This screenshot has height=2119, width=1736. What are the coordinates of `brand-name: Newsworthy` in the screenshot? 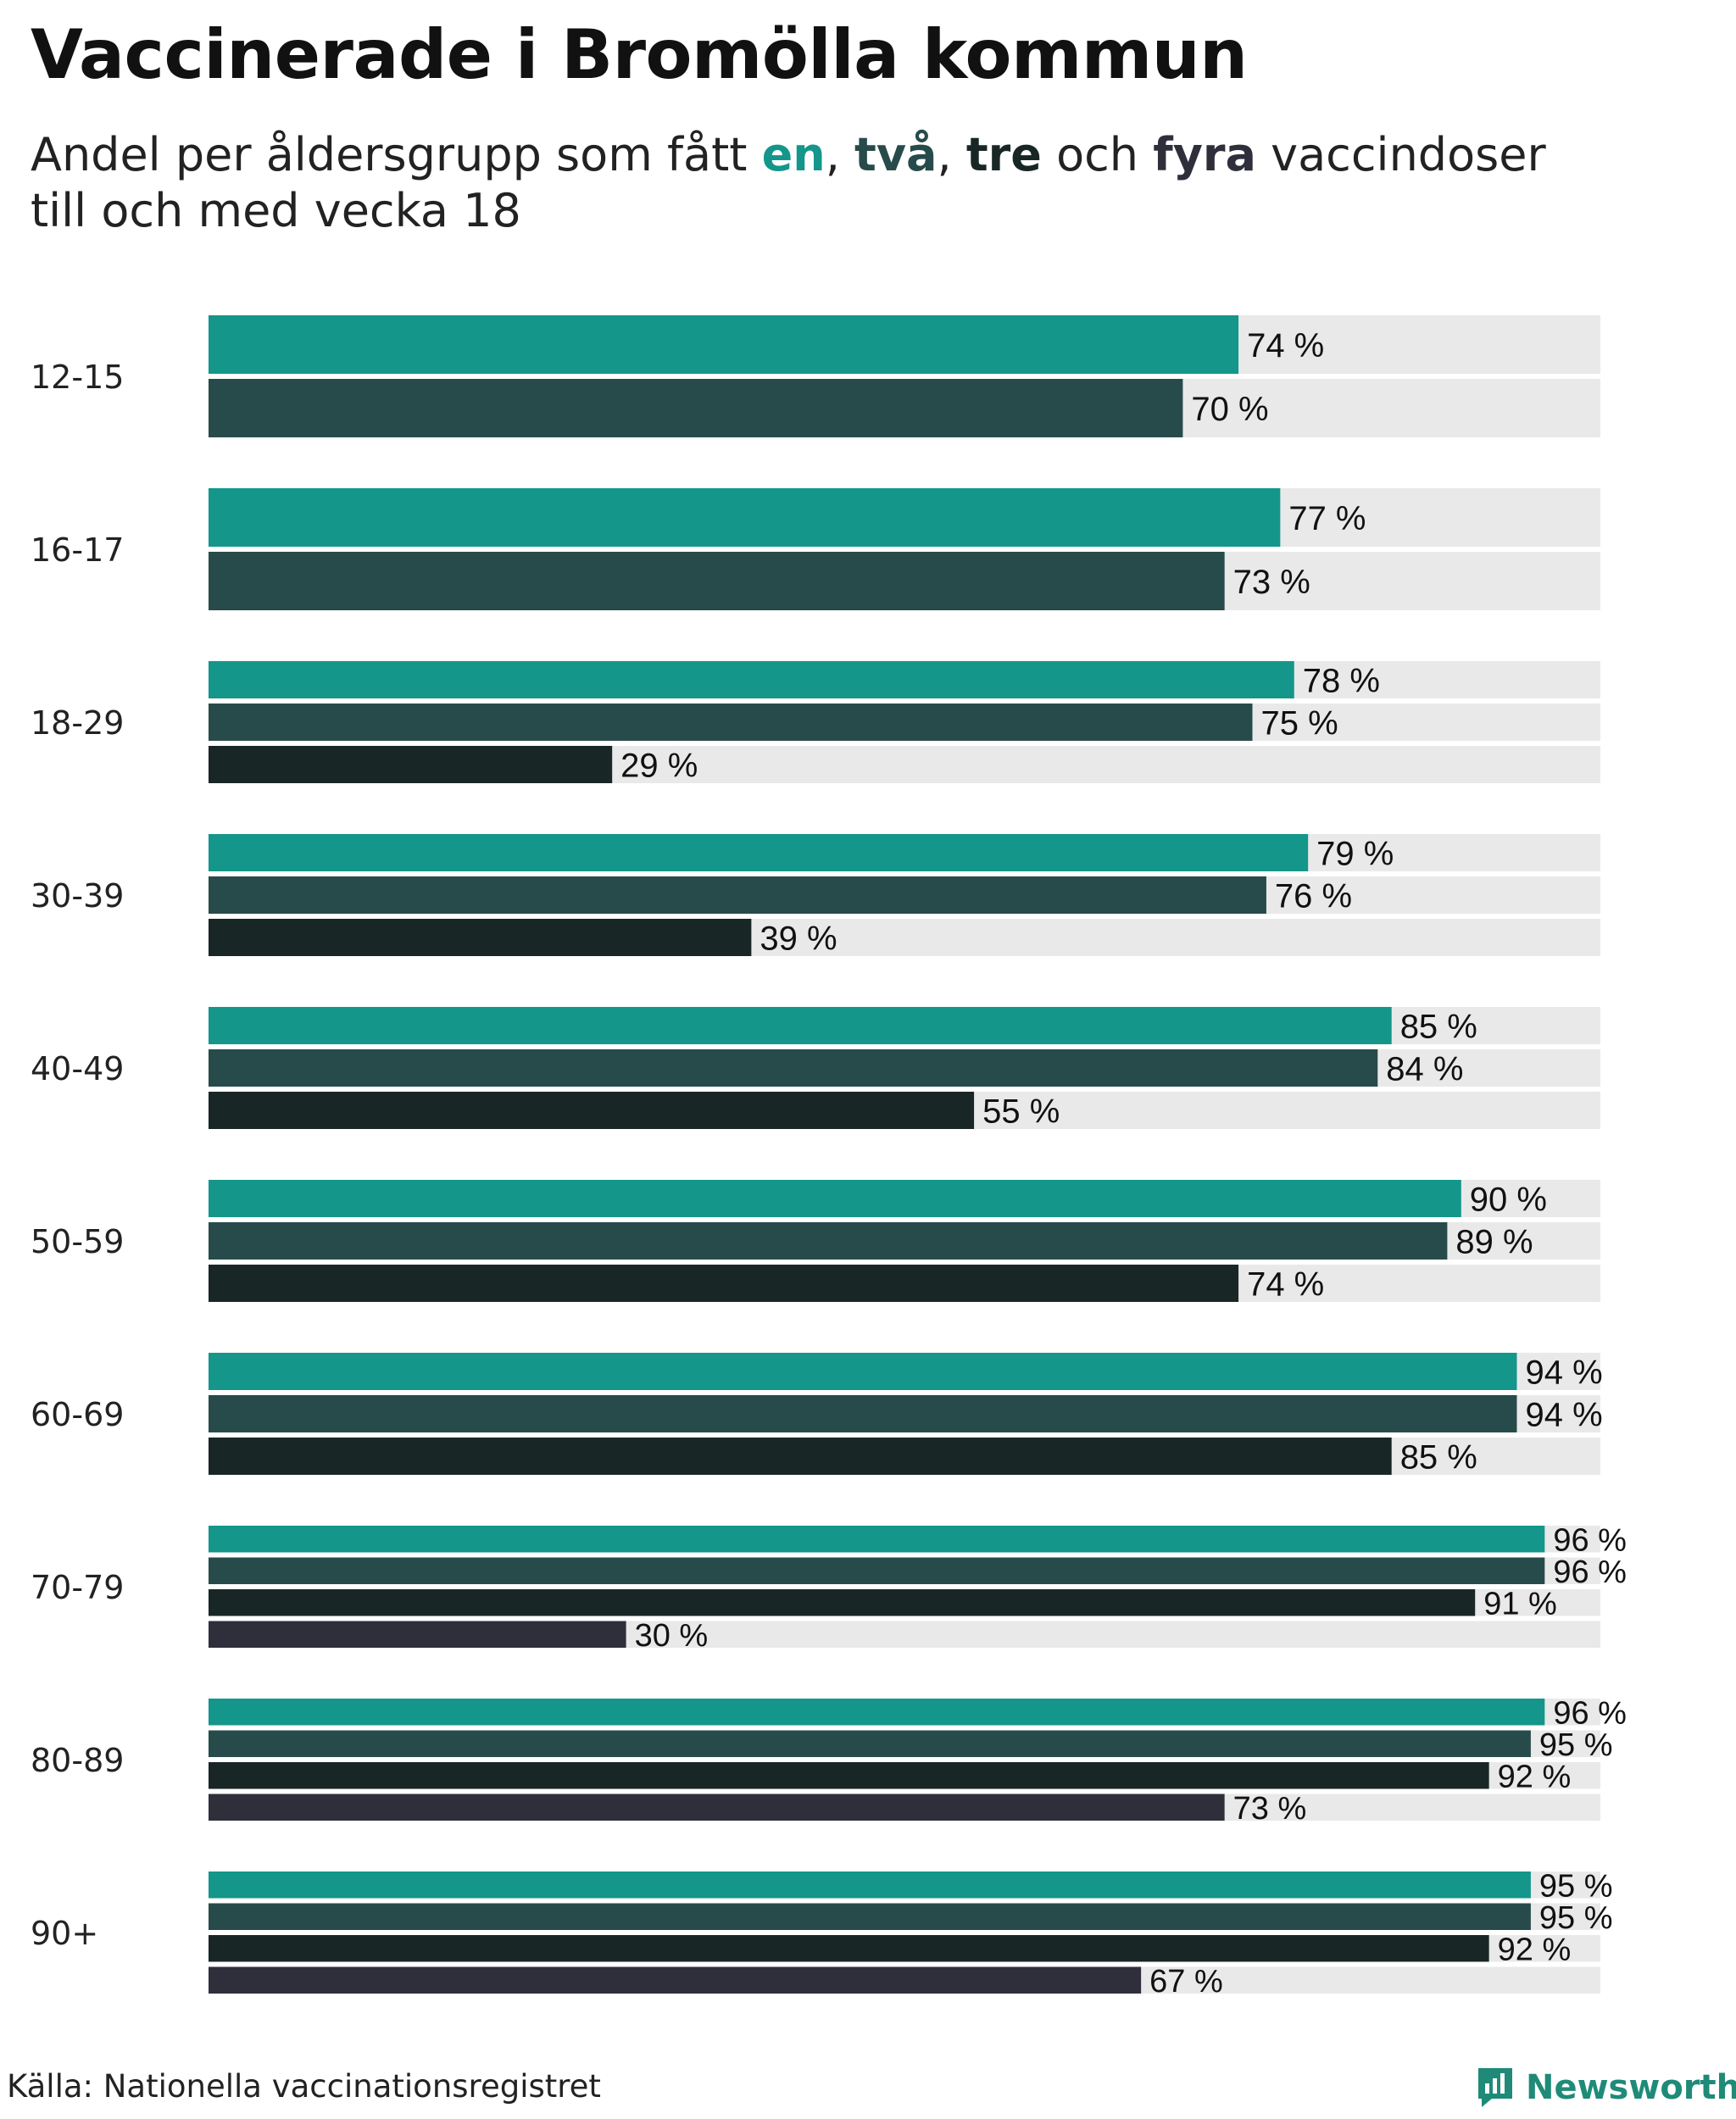 It's located at (1631, 2087).